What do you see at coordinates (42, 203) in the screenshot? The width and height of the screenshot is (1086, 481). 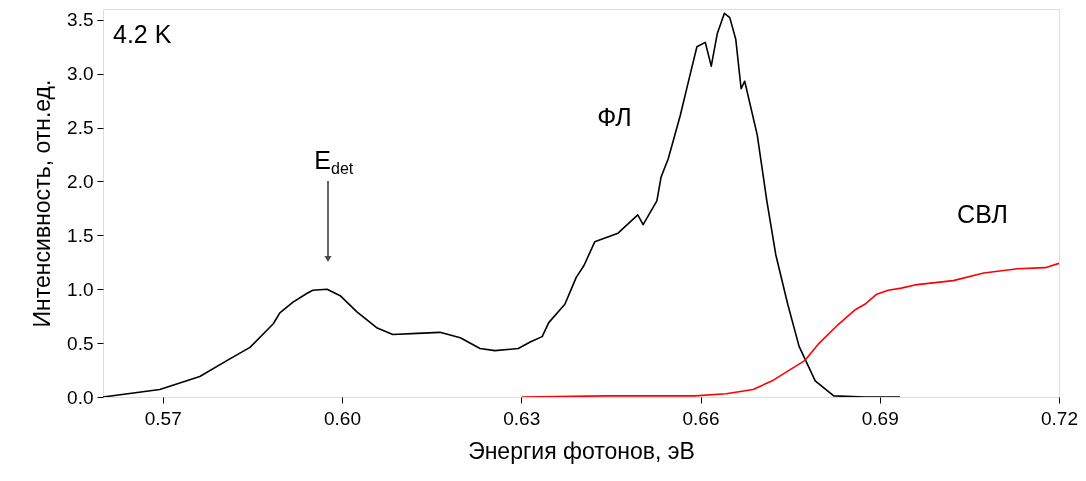 I see `y-axis-title: Интенсивность, отн.ед.` at bounding box center [42, 203].